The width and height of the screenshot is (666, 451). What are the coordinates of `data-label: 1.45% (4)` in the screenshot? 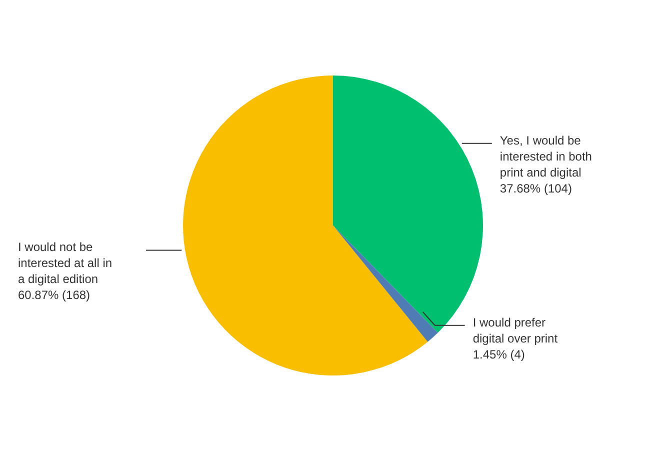 It's located at (498, 354).